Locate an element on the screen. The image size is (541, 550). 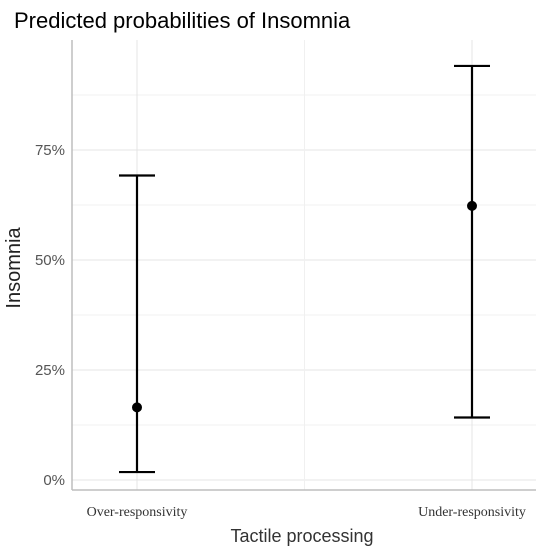
y-tick-label: 25% is located at coordinates (50, 370).